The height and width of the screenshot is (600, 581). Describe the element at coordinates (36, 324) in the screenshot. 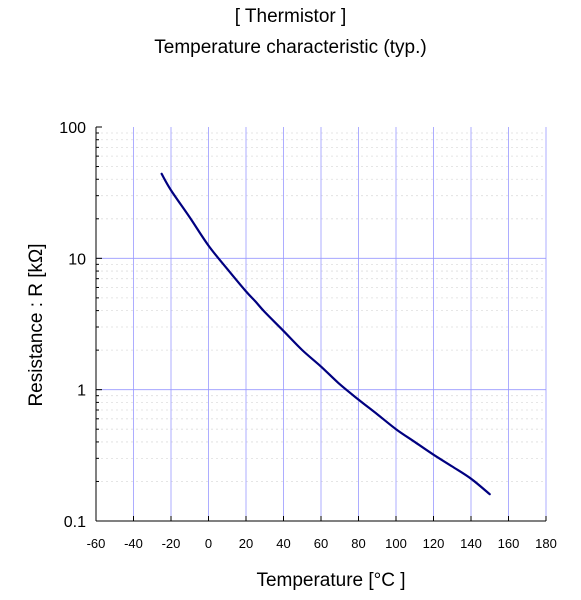

I see `y-axis-label: Resistance : R [kΩ]` at that location.